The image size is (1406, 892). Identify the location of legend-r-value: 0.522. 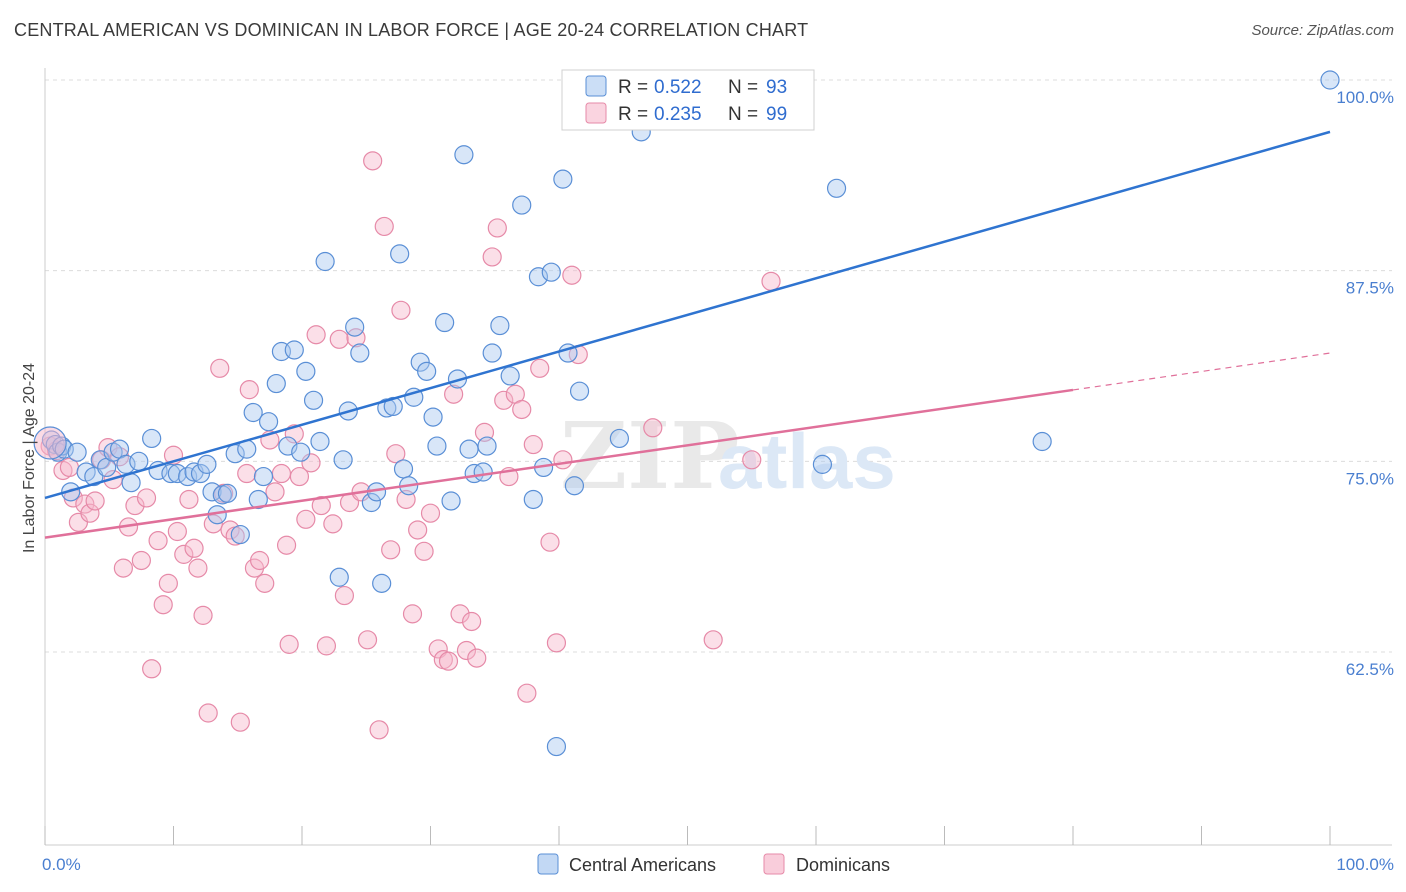
(678, 87).